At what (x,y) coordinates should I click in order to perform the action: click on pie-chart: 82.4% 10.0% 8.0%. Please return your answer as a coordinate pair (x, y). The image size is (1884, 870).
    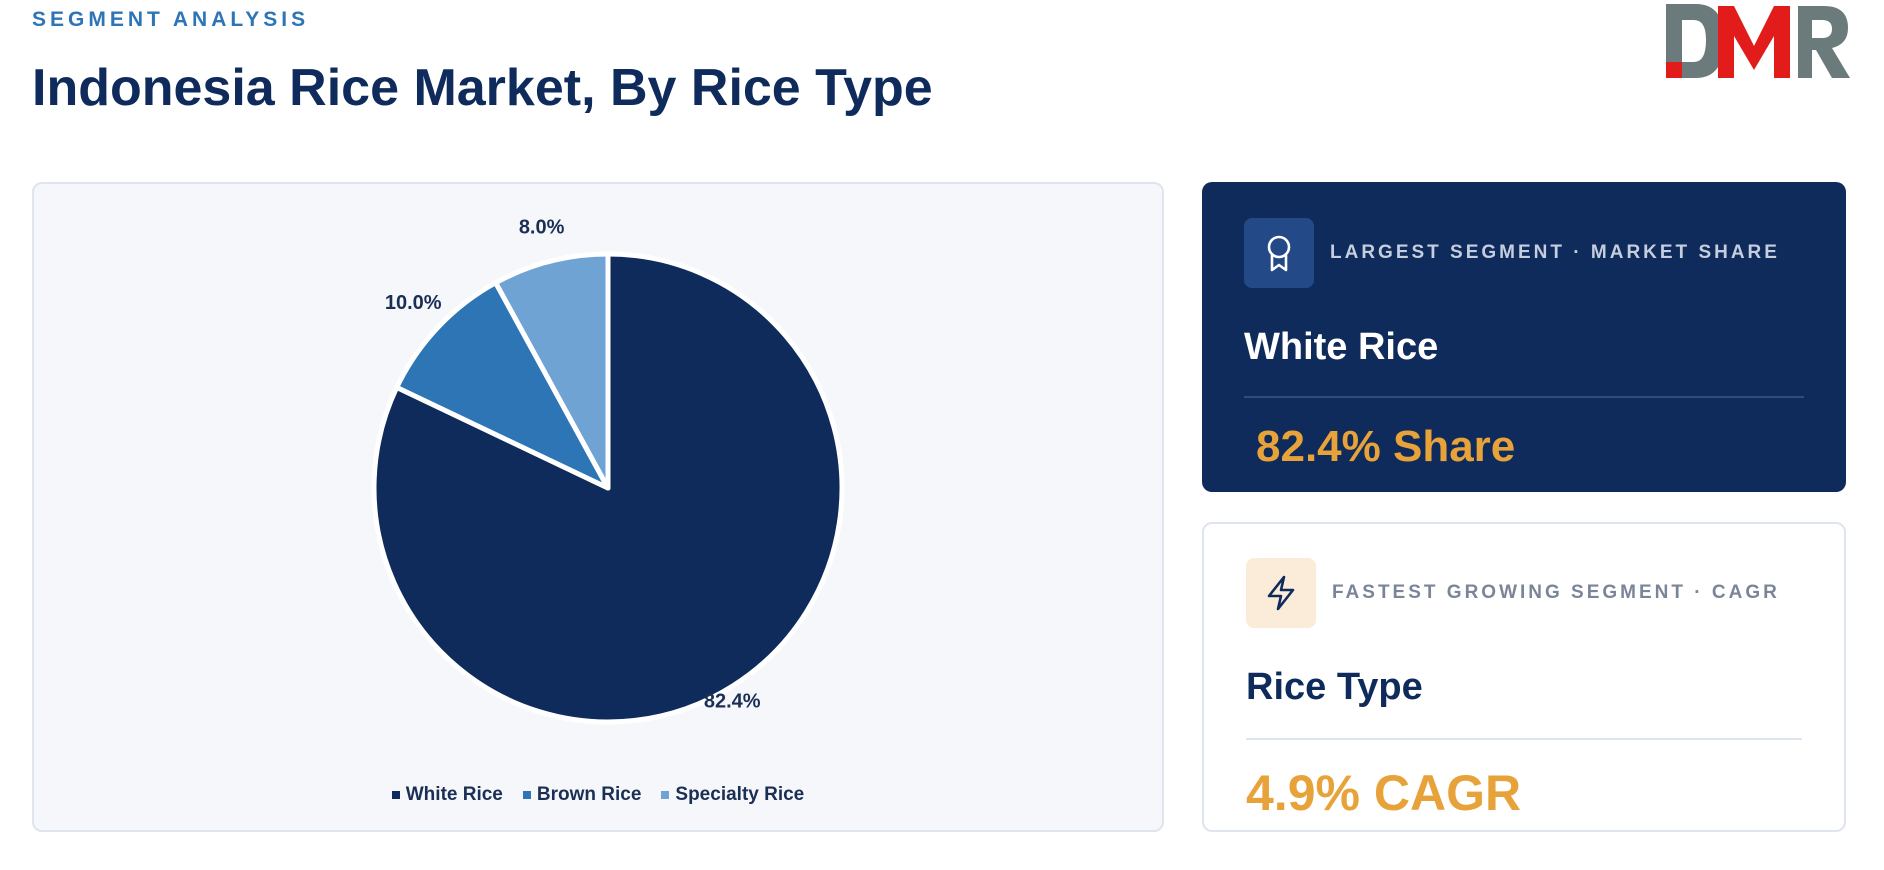
    Looking at the image, I should click on (608, 471).